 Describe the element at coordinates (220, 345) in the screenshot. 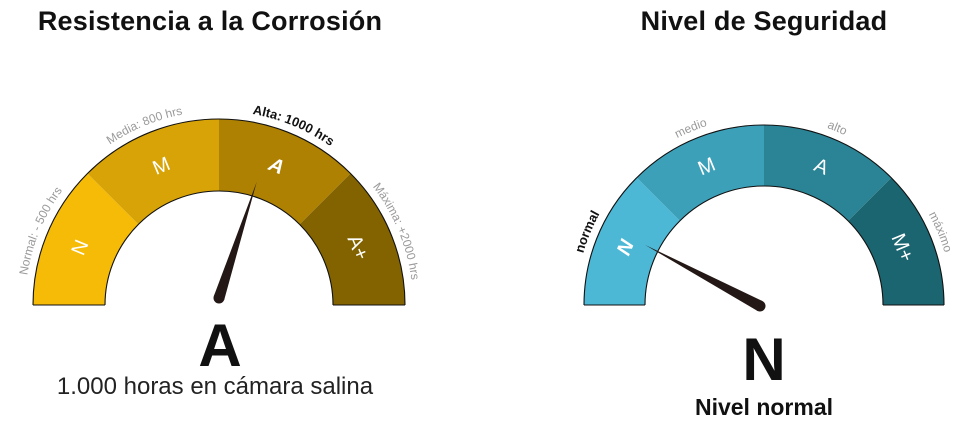

I see `corrosion-value-letter: A` at that location.